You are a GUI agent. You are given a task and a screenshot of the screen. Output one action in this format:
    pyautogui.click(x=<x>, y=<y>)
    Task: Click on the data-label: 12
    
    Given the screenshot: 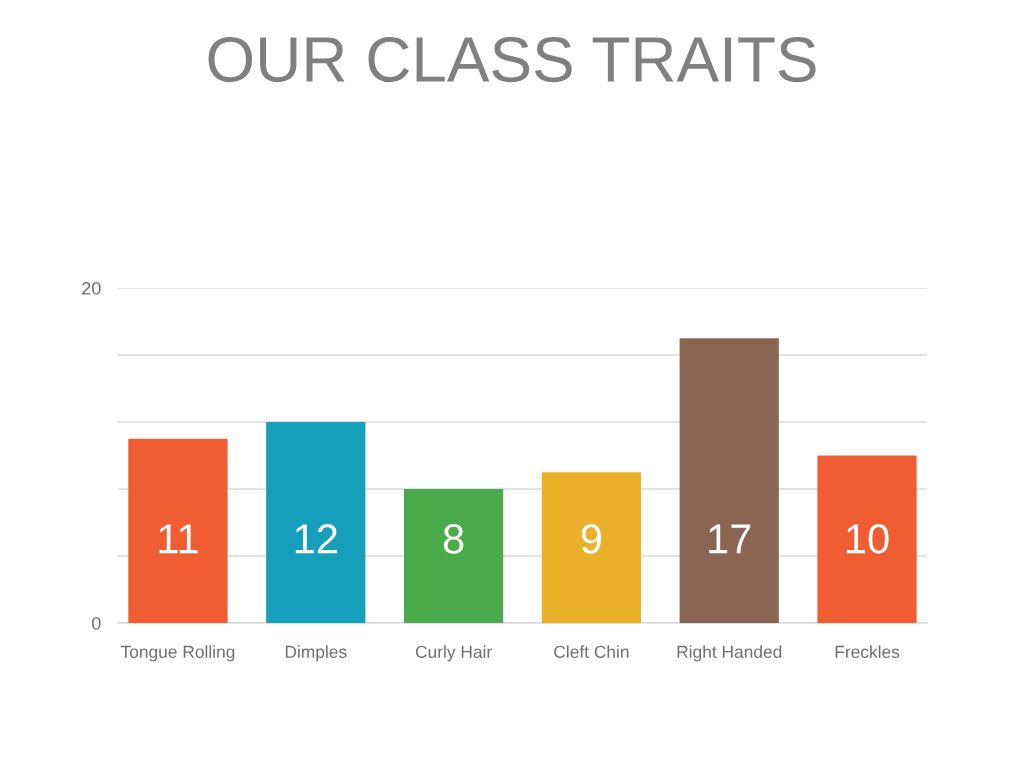 What is the action you would take?
    pyautogui.click(x=316, y=539)
    